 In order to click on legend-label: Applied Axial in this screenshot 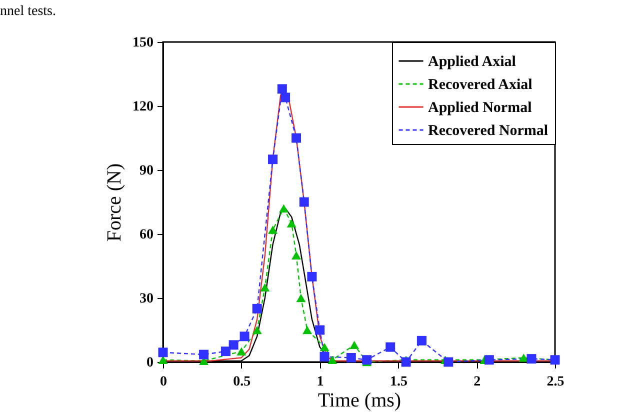, I will do `click(472, 62)`.